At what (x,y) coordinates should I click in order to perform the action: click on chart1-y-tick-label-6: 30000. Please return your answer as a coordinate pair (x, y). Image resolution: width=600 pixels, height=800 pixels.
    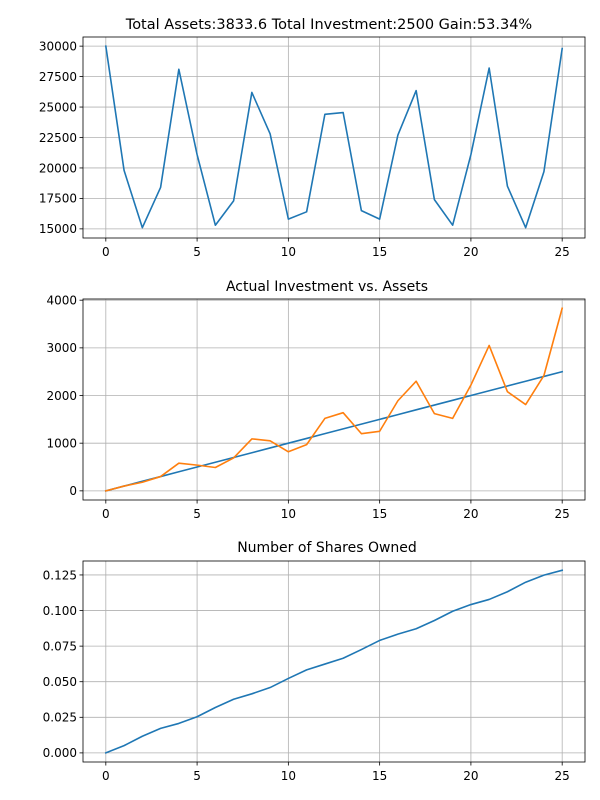
    Looking at the image, I should click on (58, 46).